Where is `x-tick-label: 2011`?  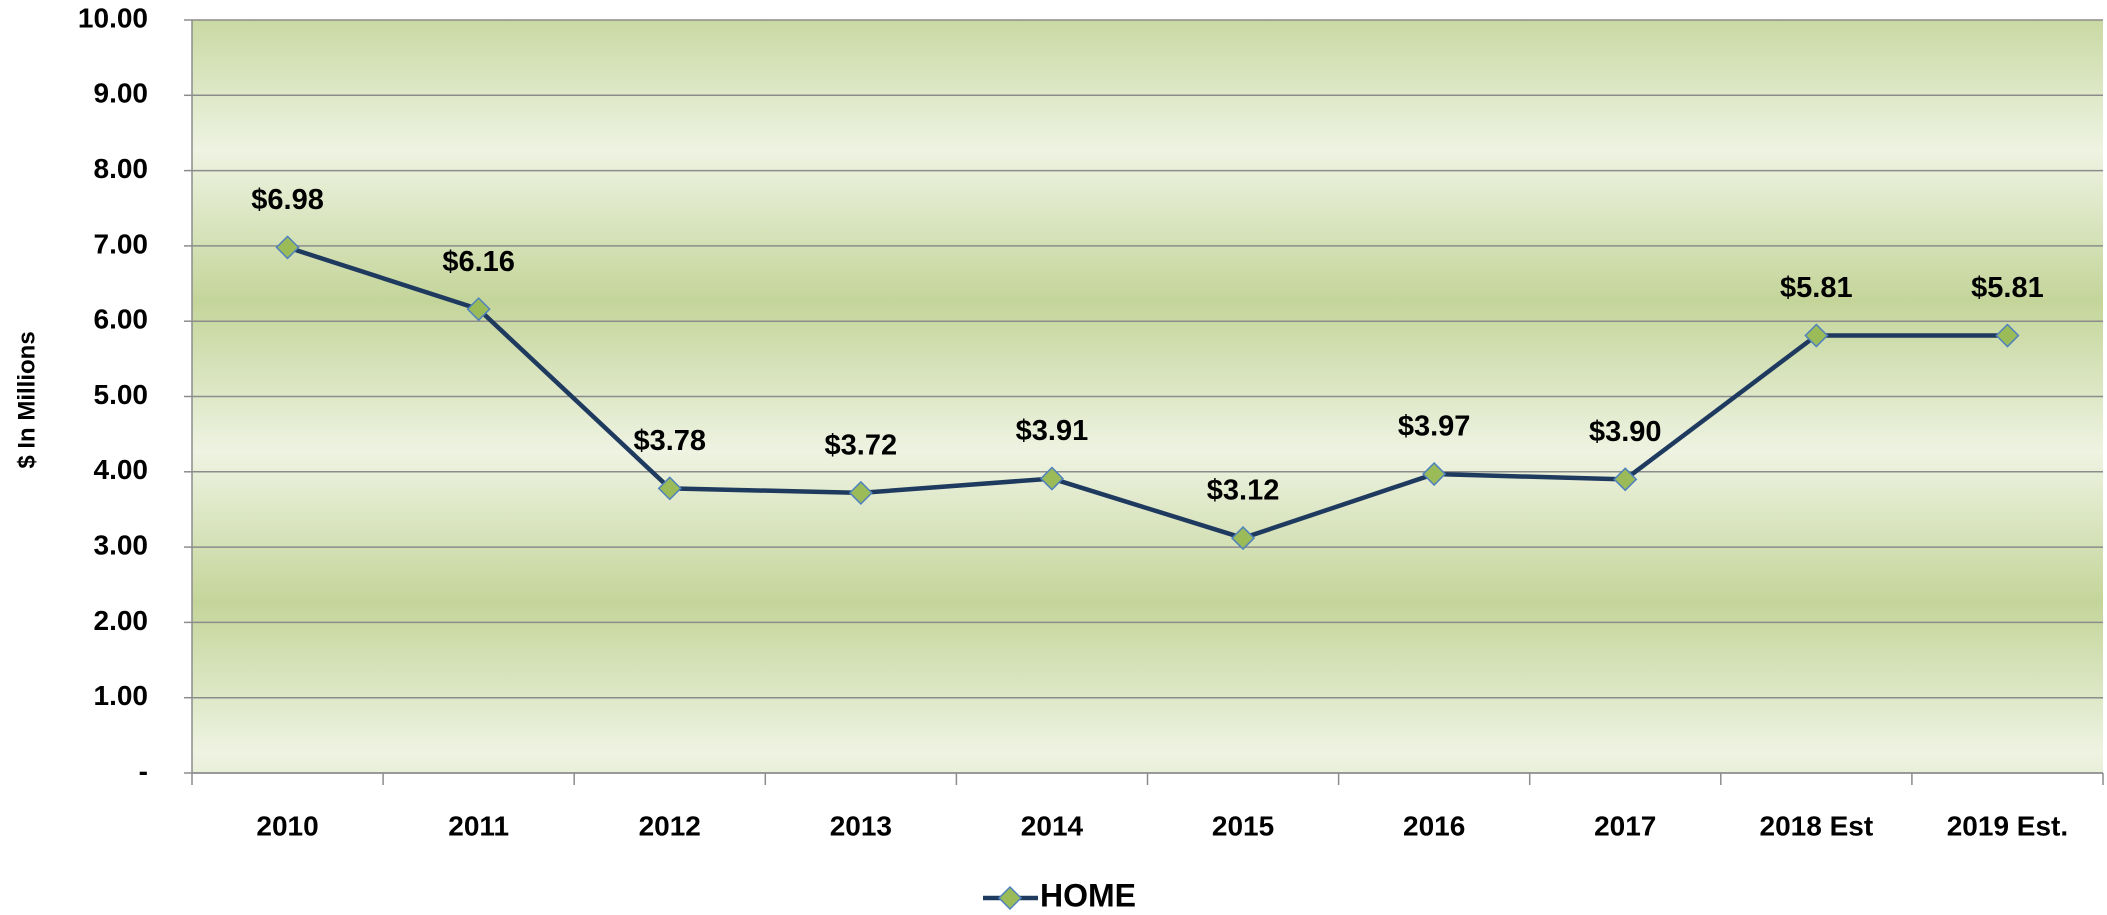 x-tick-label: 2011 is located at coordinates (478, 825).